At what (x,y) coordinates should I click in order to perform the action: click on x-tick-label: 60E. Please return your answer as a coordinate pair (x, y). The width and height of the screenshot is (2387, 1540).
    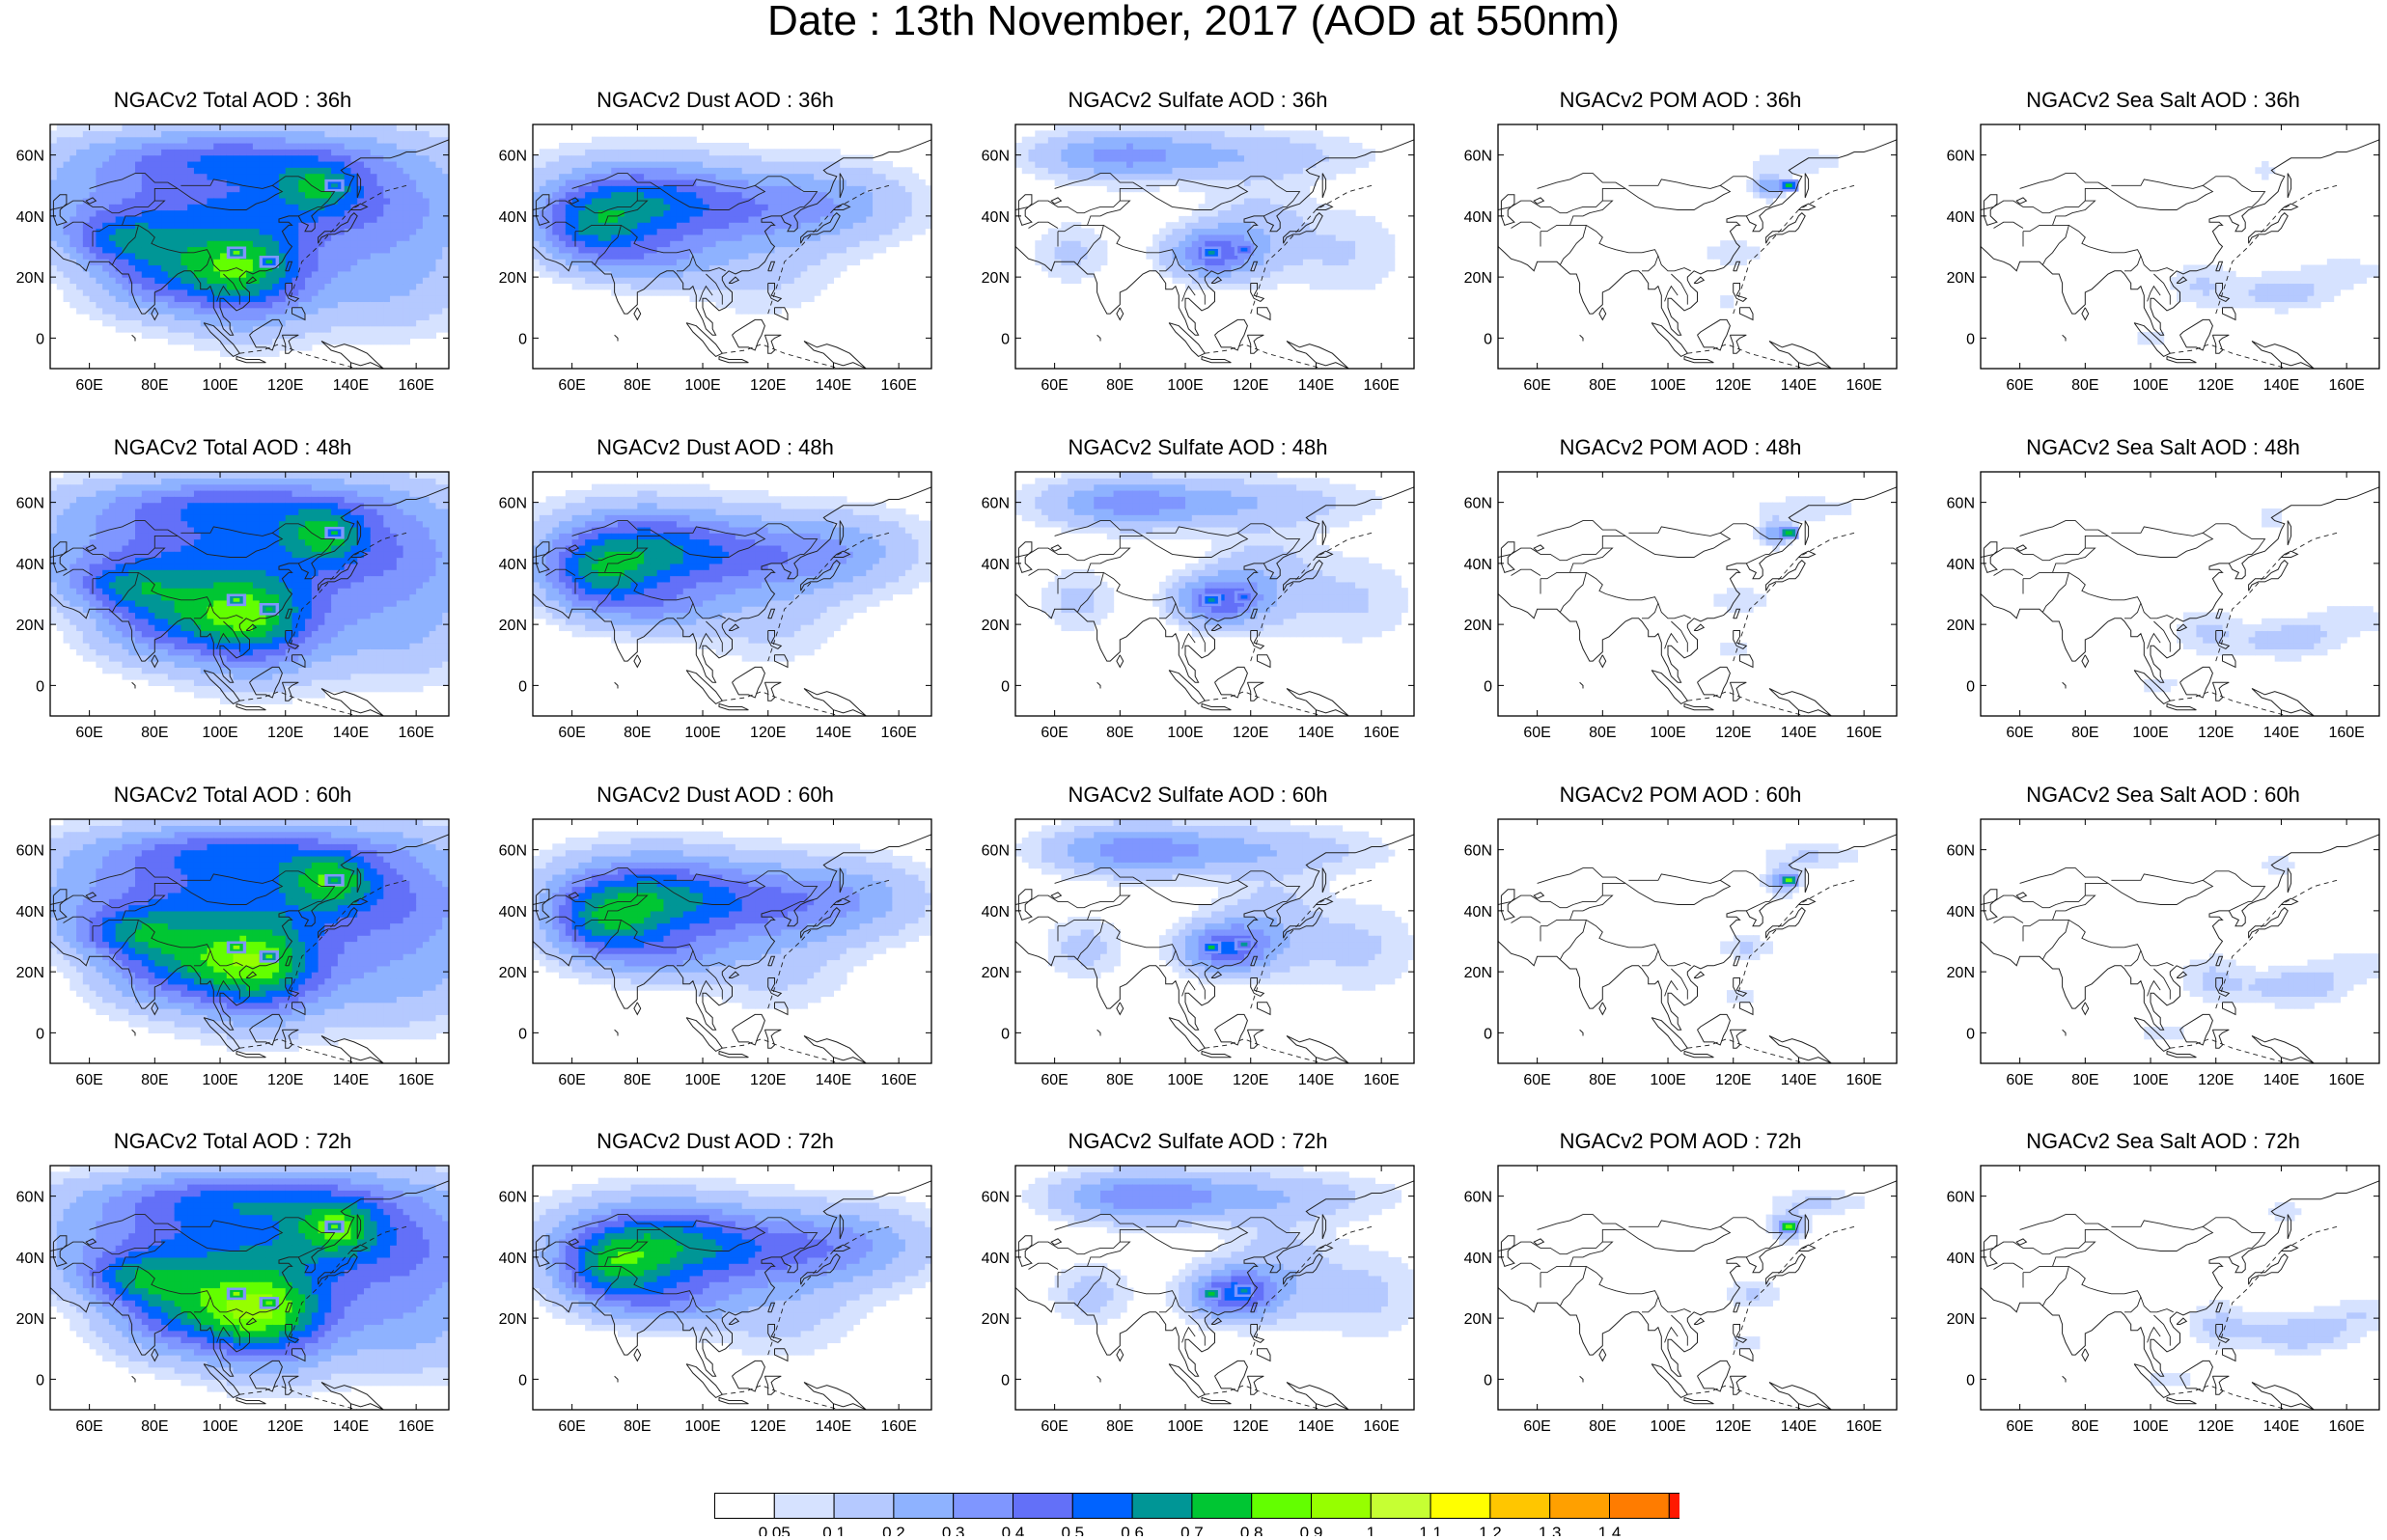
    Looking at the image, I should click on (1054, 385).